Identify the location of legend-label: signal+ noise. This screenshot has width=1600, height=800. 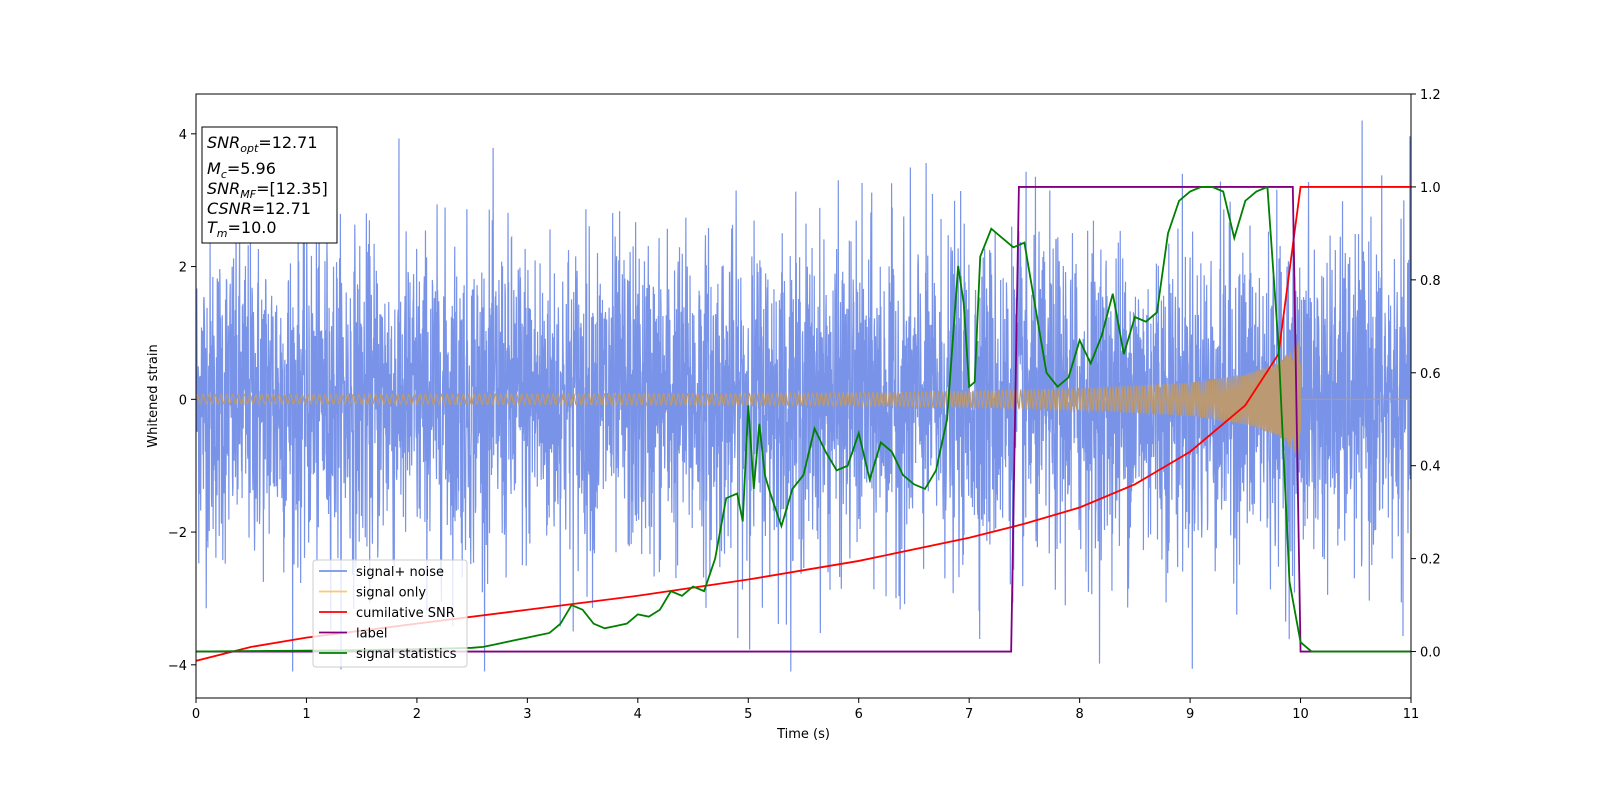
(400, 572).